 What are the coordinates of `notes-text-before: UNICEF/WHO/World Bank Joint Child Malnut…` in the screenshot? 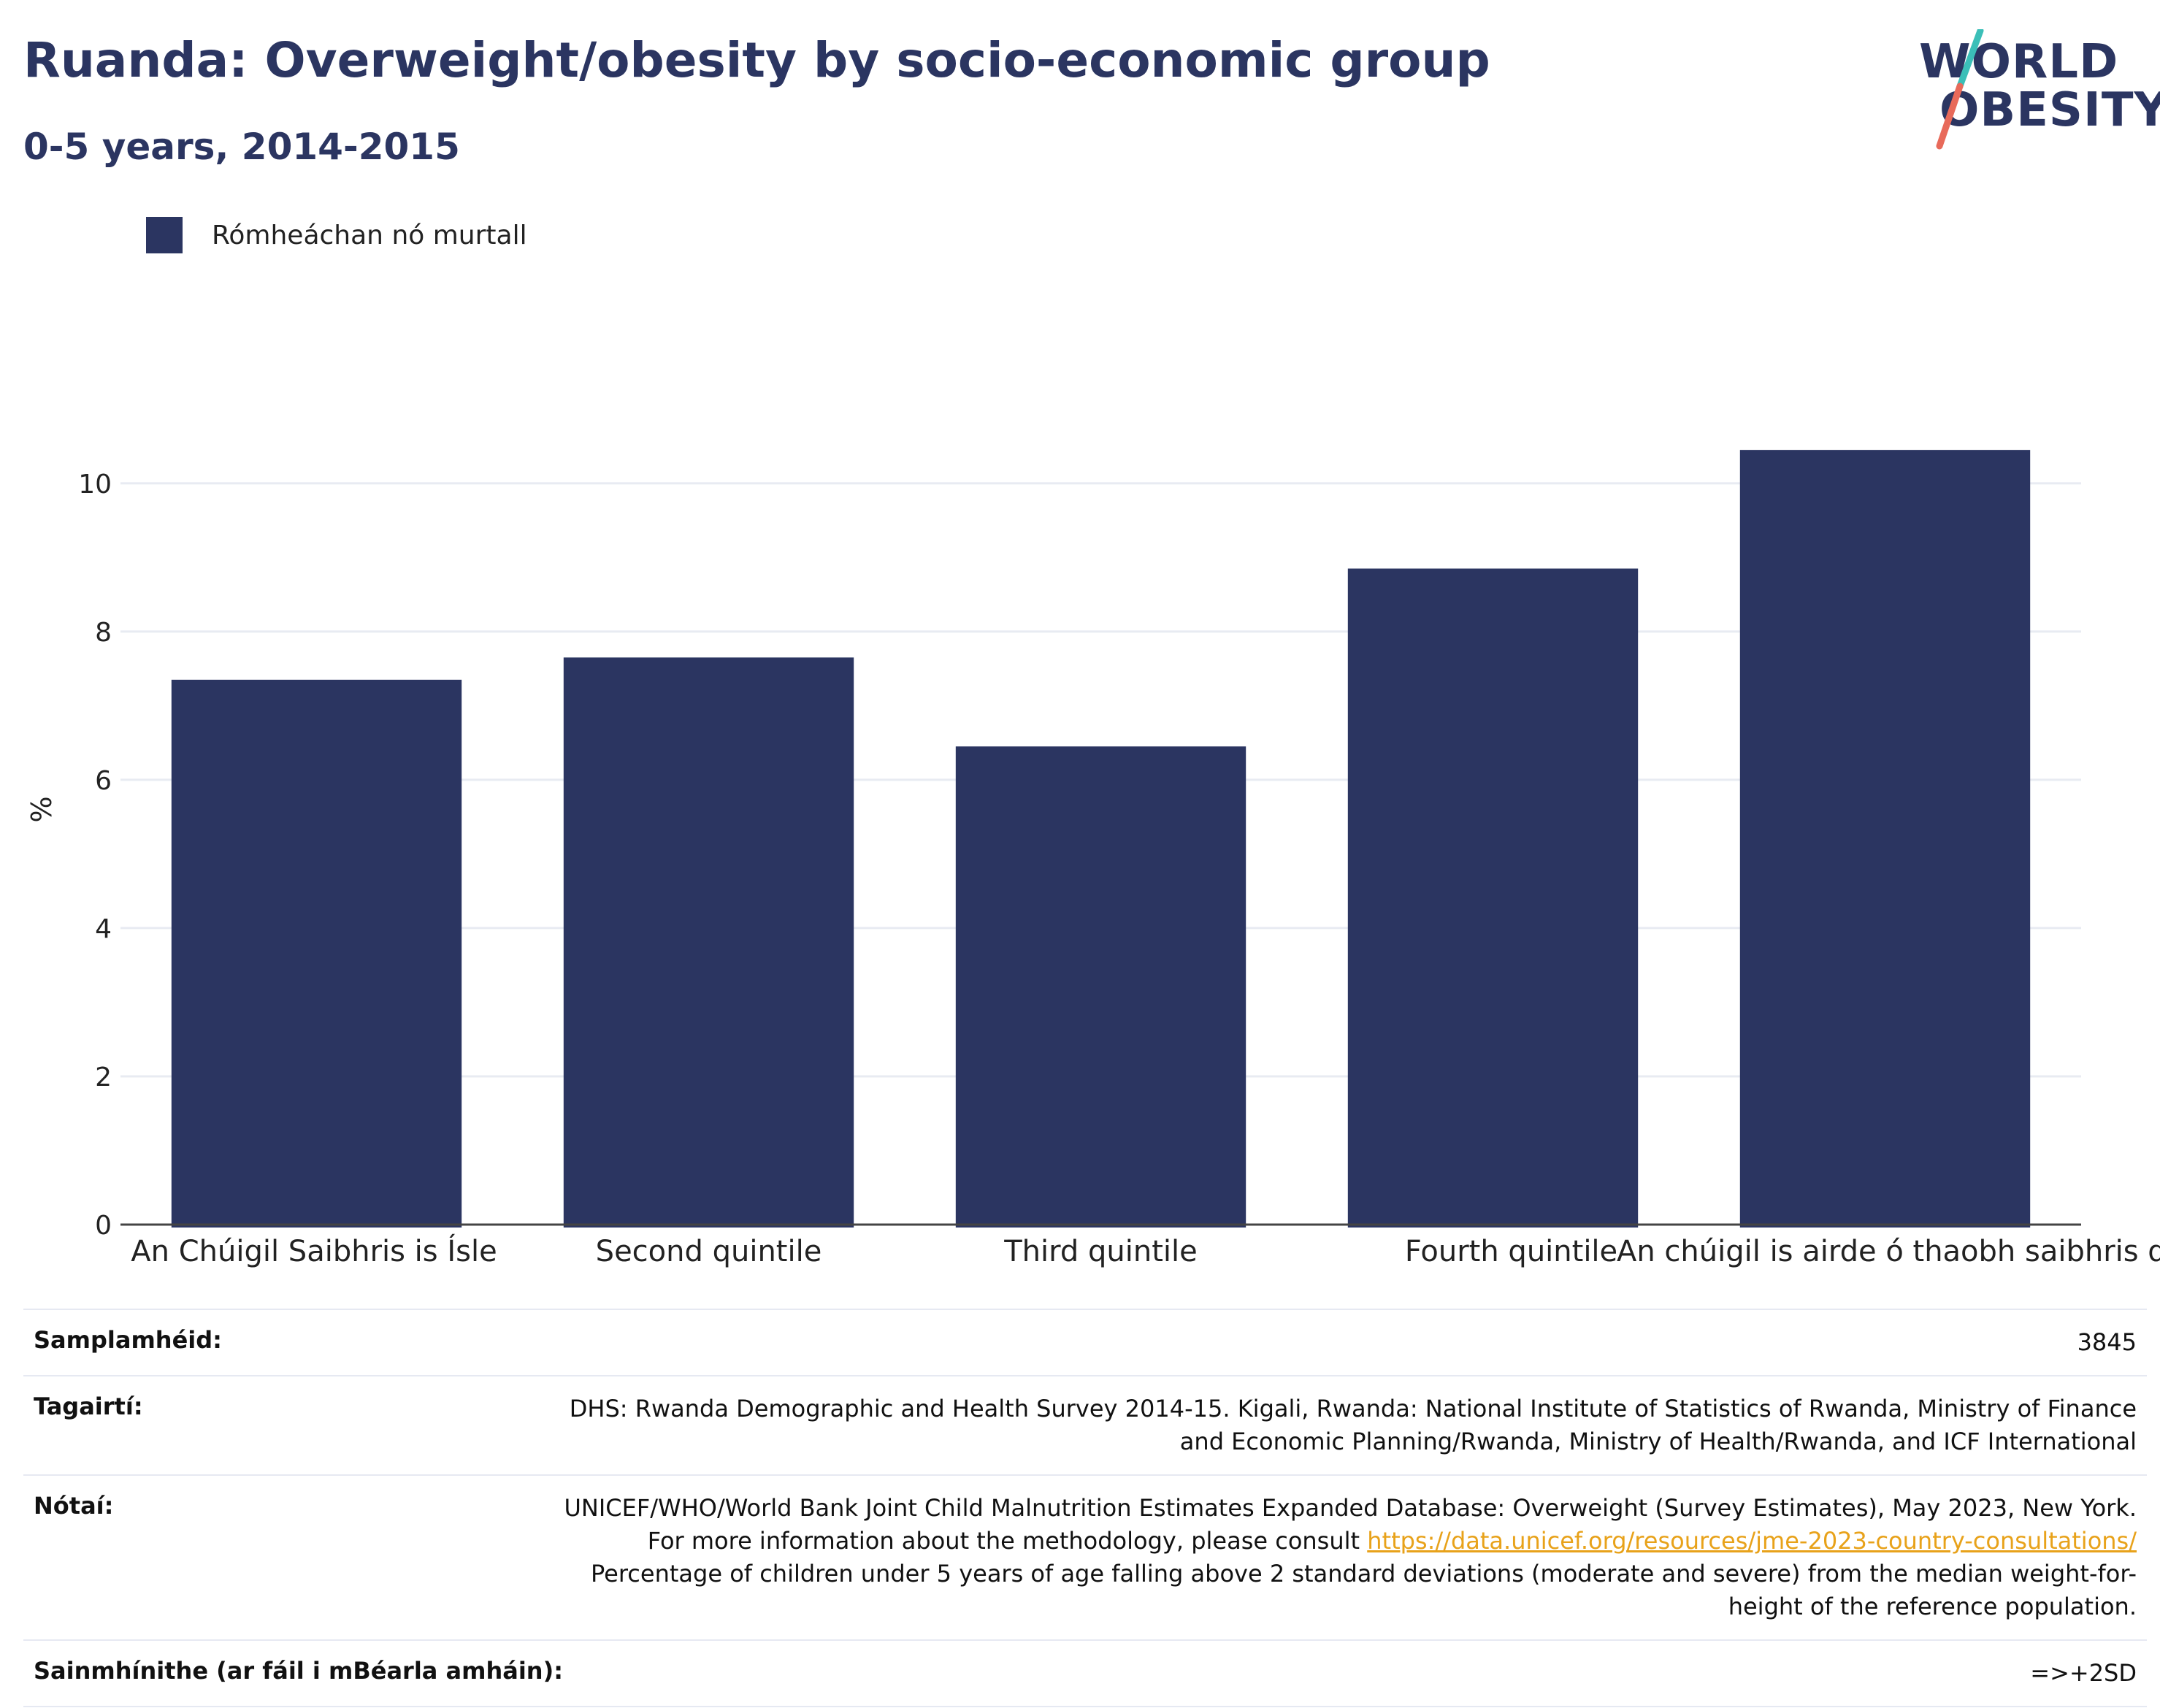 It's located at (1350, 1524).